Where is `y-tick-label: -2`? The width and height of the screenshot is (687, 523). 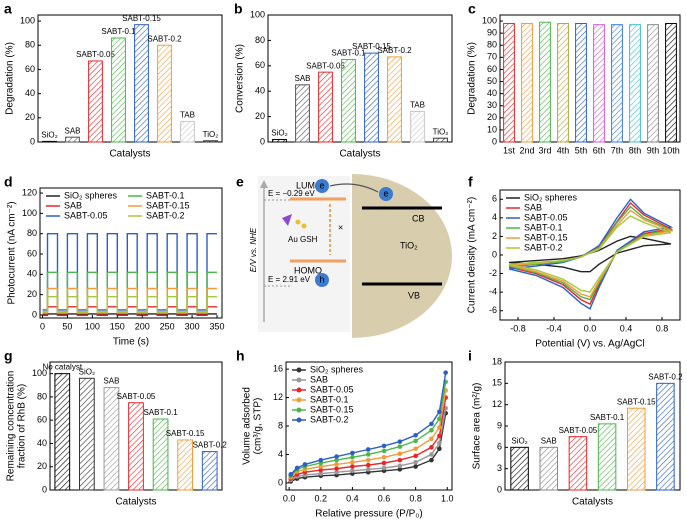
y-tick-label: -2 is located at coordinates (493, 273).